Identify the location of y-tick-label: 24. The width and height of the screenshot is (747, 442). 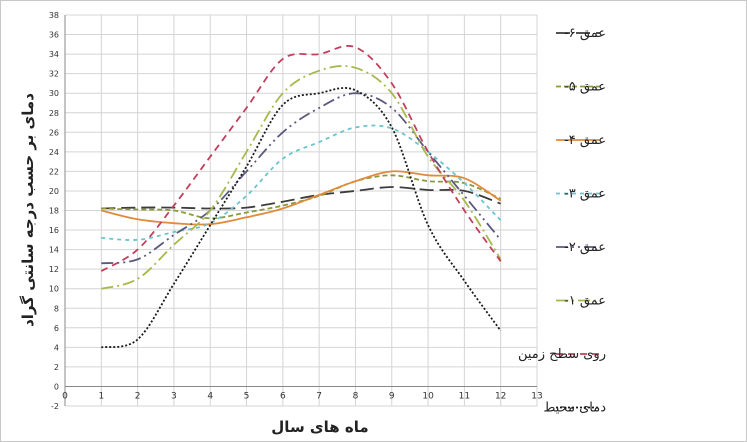
(54, 152).